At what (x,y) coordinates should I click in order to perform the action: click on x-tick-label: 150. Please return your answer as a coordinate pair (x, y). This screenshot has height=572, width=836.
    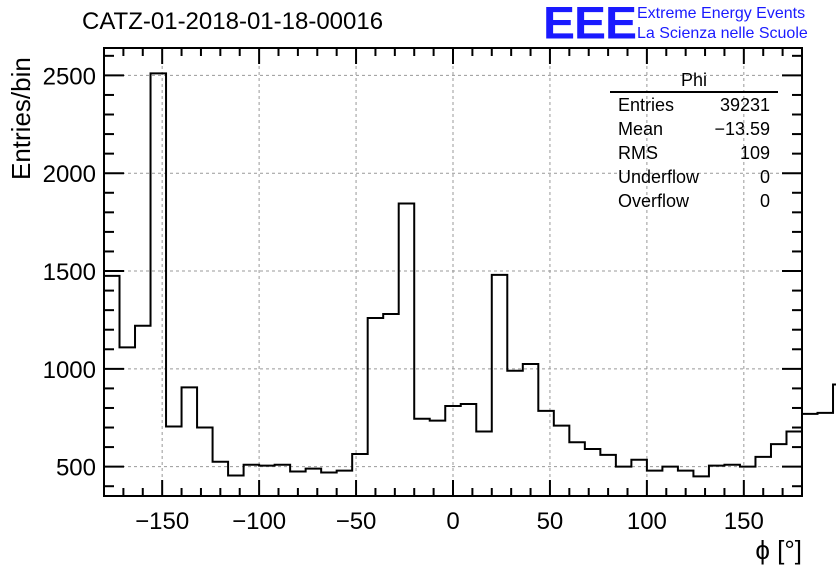
    Looking at the image, I should click on (744, 521).